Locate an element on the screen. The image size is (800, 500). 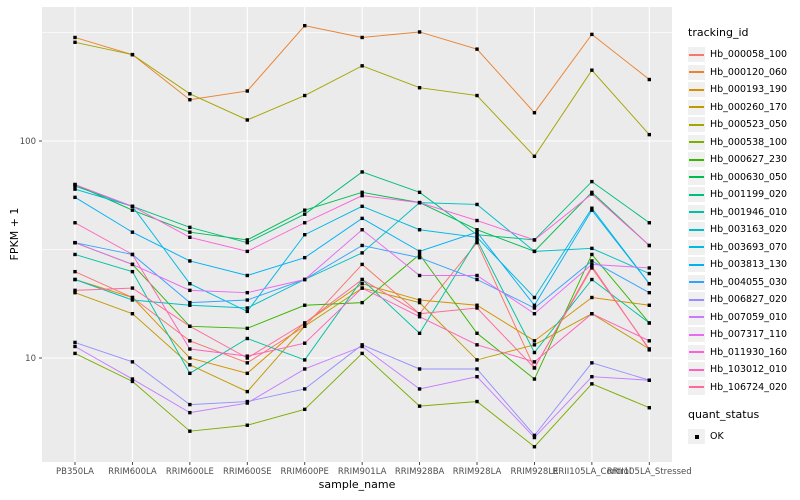
legend-item-Hb_007317_110: Hb_007317_110 is located at coordinates (743, 335).